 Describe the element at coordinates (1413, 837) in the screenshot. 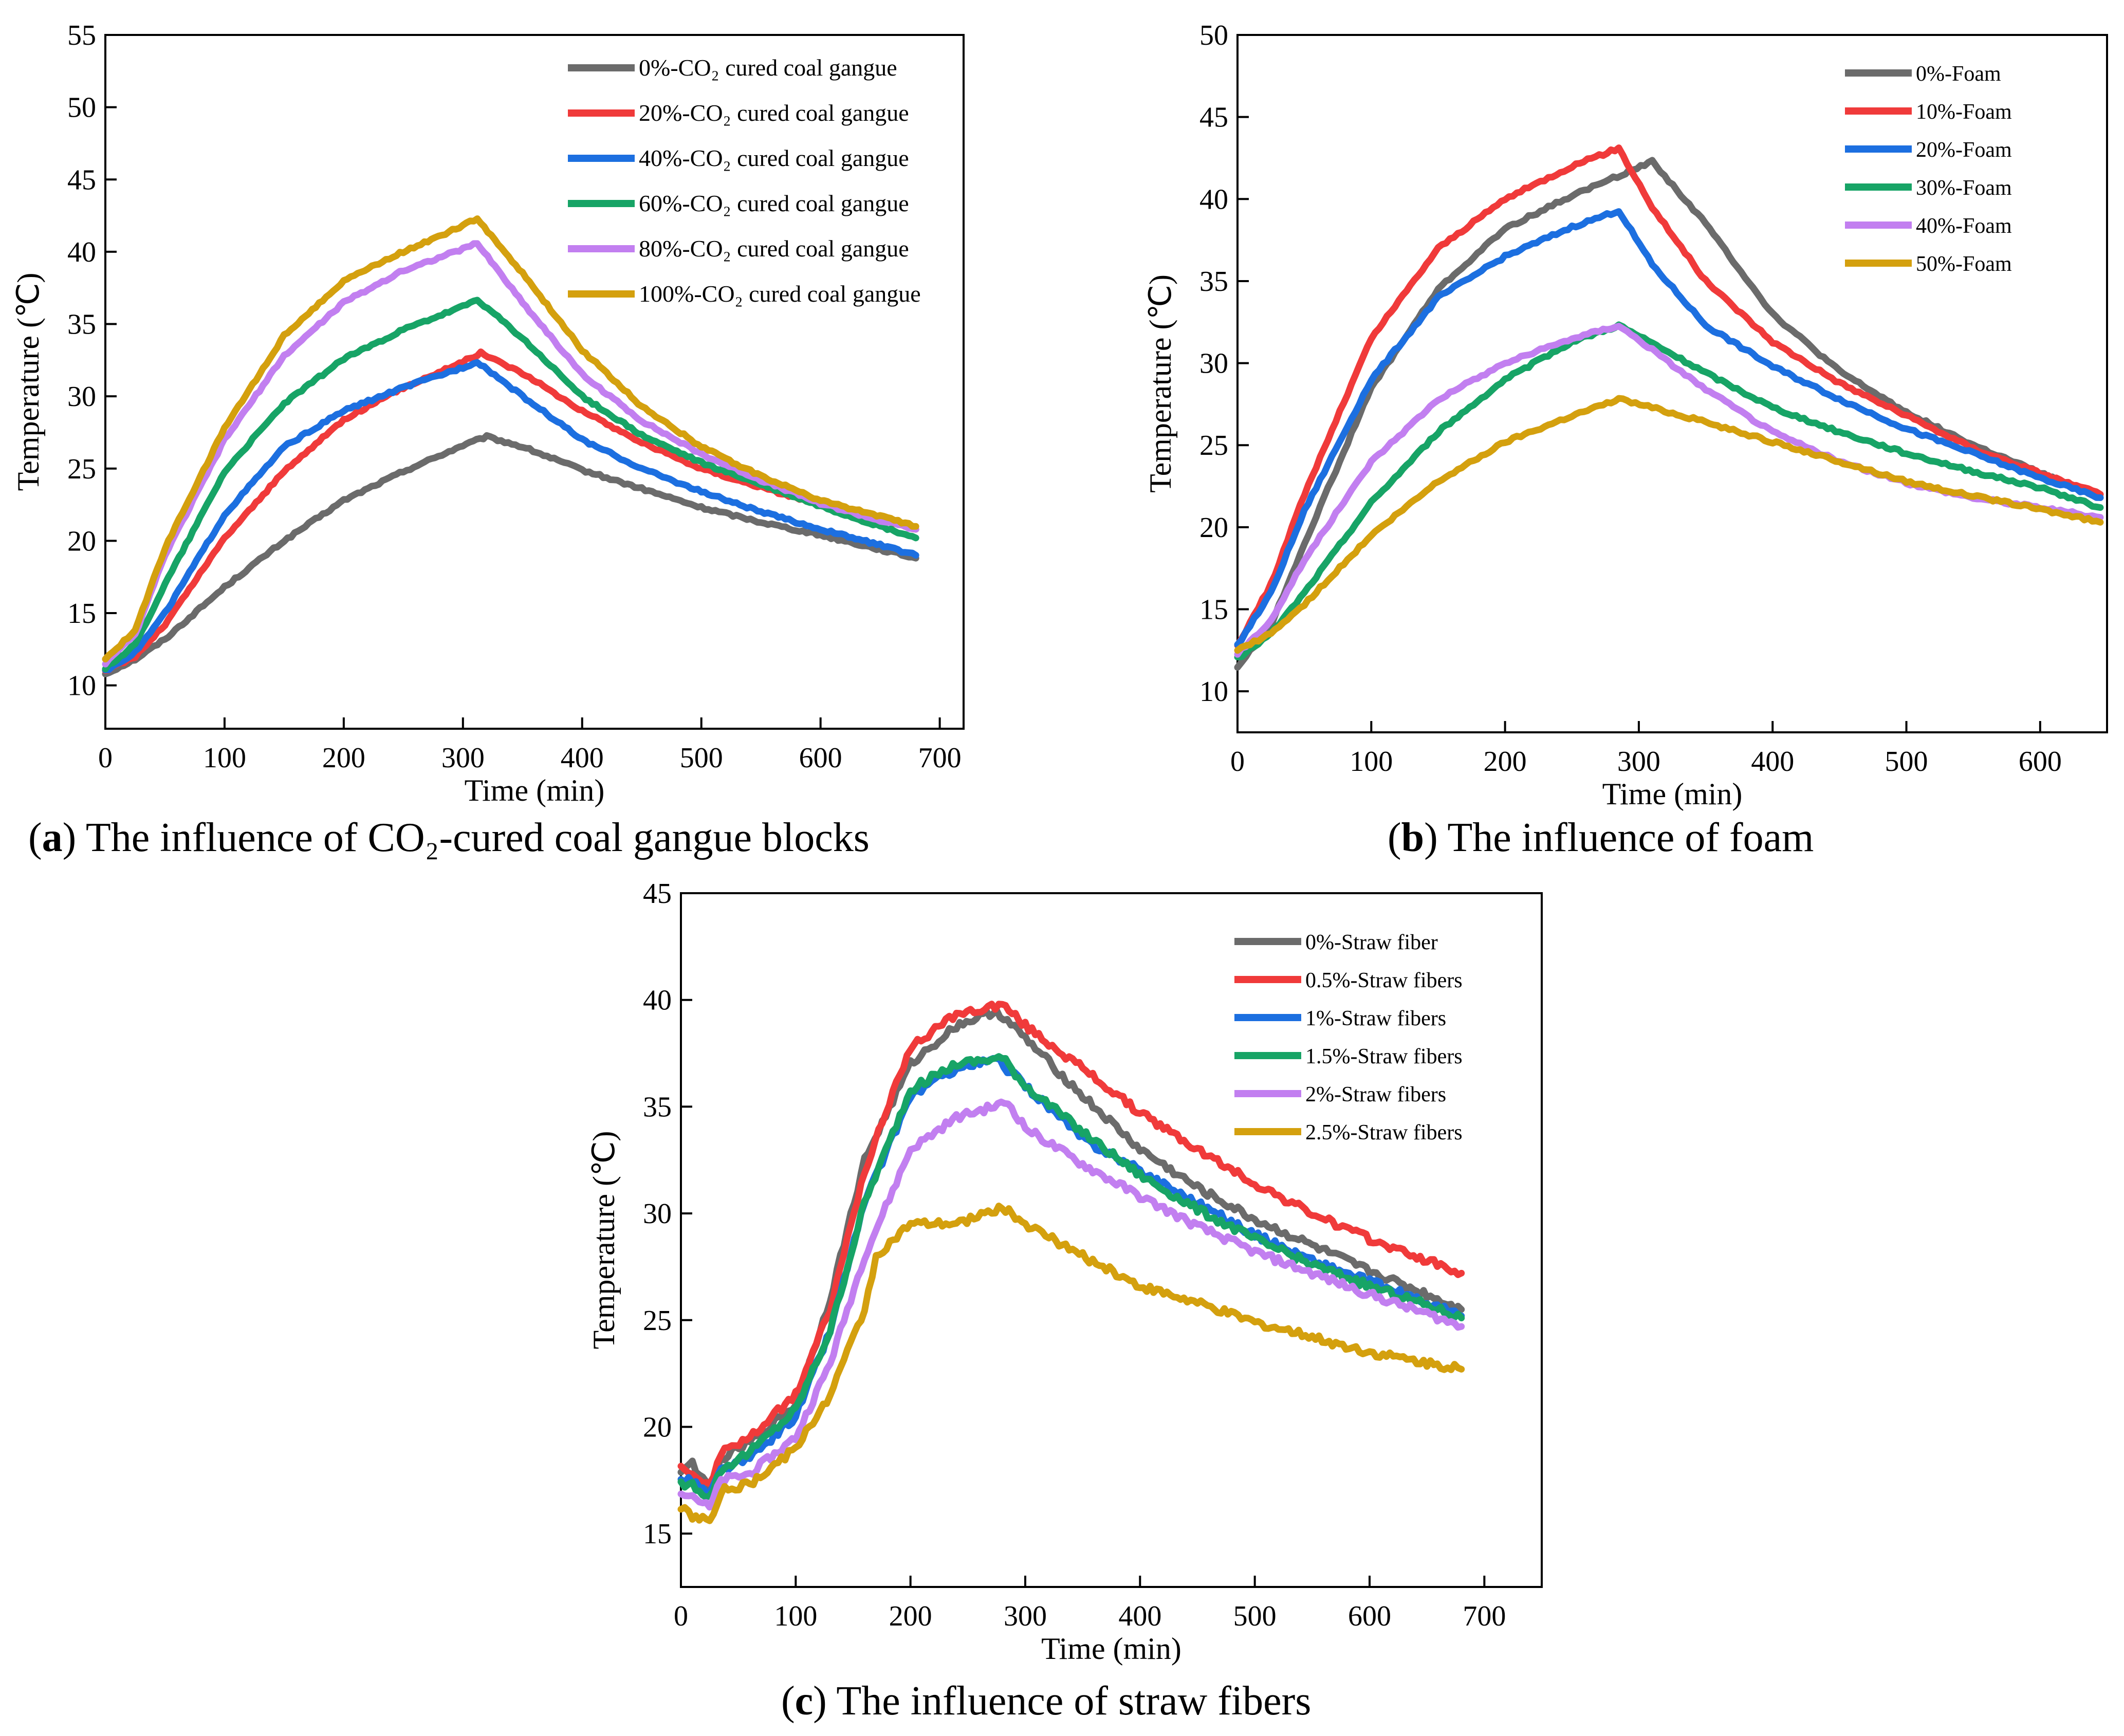

I see `caption-b-letter: b` at that location.